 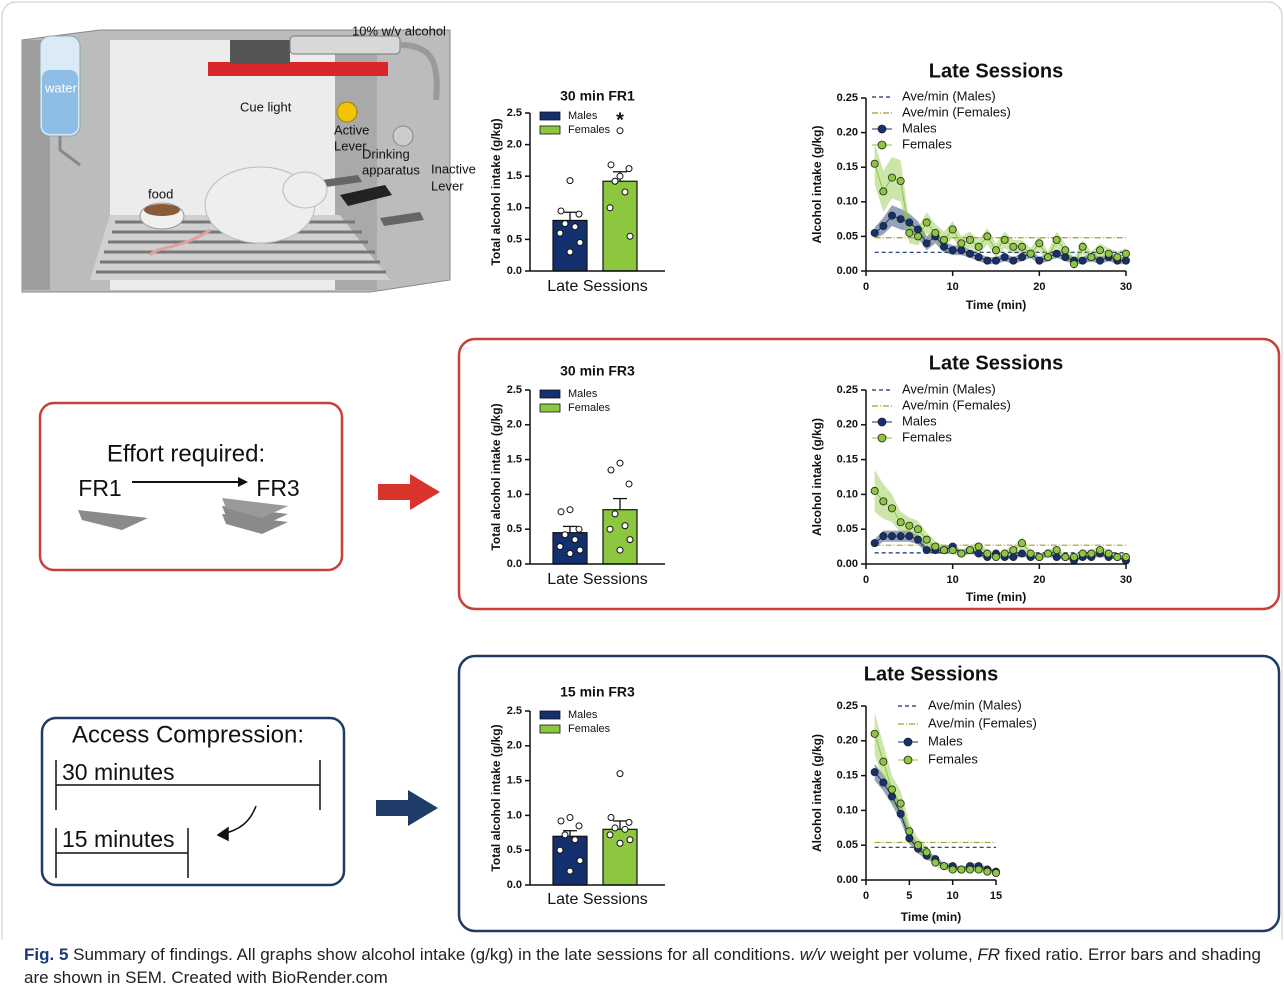 I want to click on effort-from: FR1, so click(x=99, y=488).